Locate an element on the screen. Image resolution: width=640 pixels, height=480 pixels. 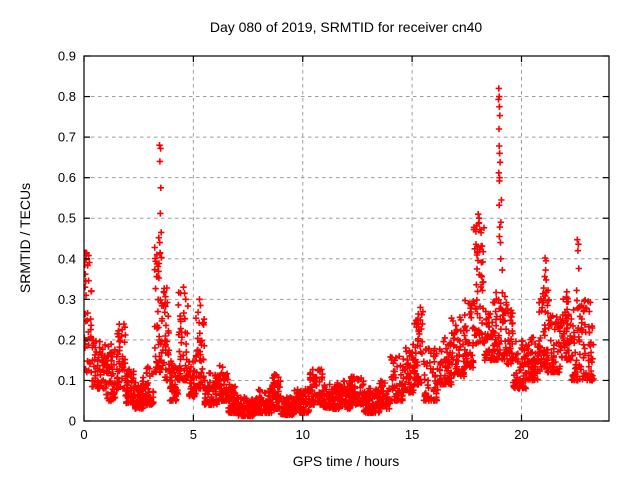
y-tick-label: 0.3 is located at coordinates (67, 299).